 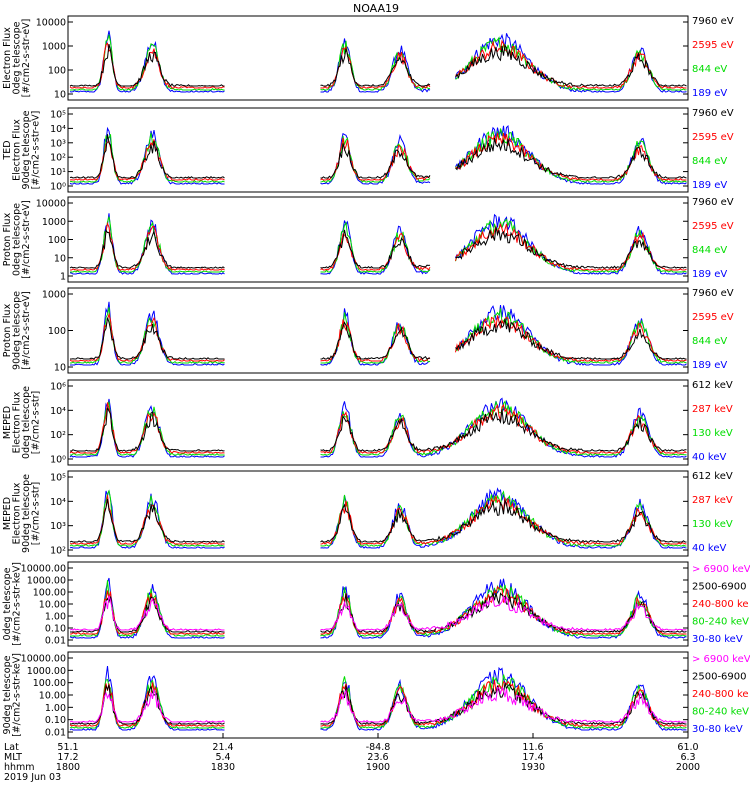 What do you see at coordinates (720, 604) in the screenshot?
I see `legend-entry: 240-800 ke` at bounding box center [720, 604].